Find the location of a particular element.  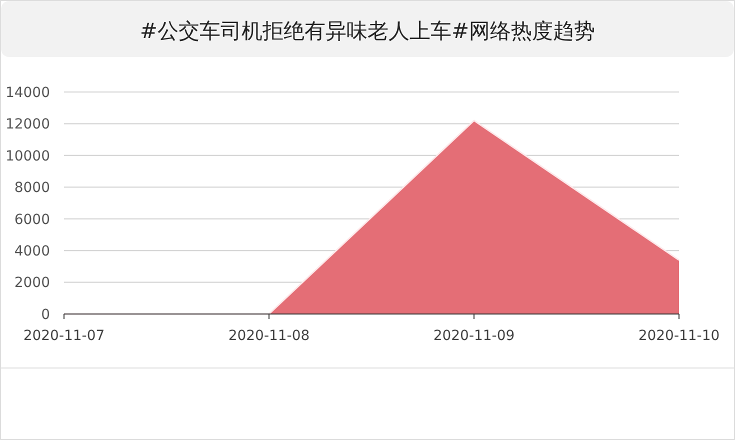

y-tick-label: 10000 is located at coordinates (27, 156).